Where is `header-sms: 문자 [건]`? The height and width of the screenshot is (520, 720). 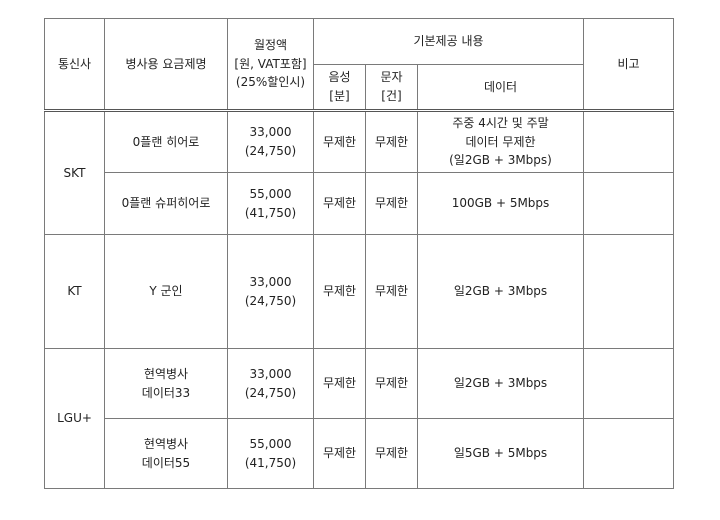 header-sms: 문자 [건] is located at coordinates (391, 88).